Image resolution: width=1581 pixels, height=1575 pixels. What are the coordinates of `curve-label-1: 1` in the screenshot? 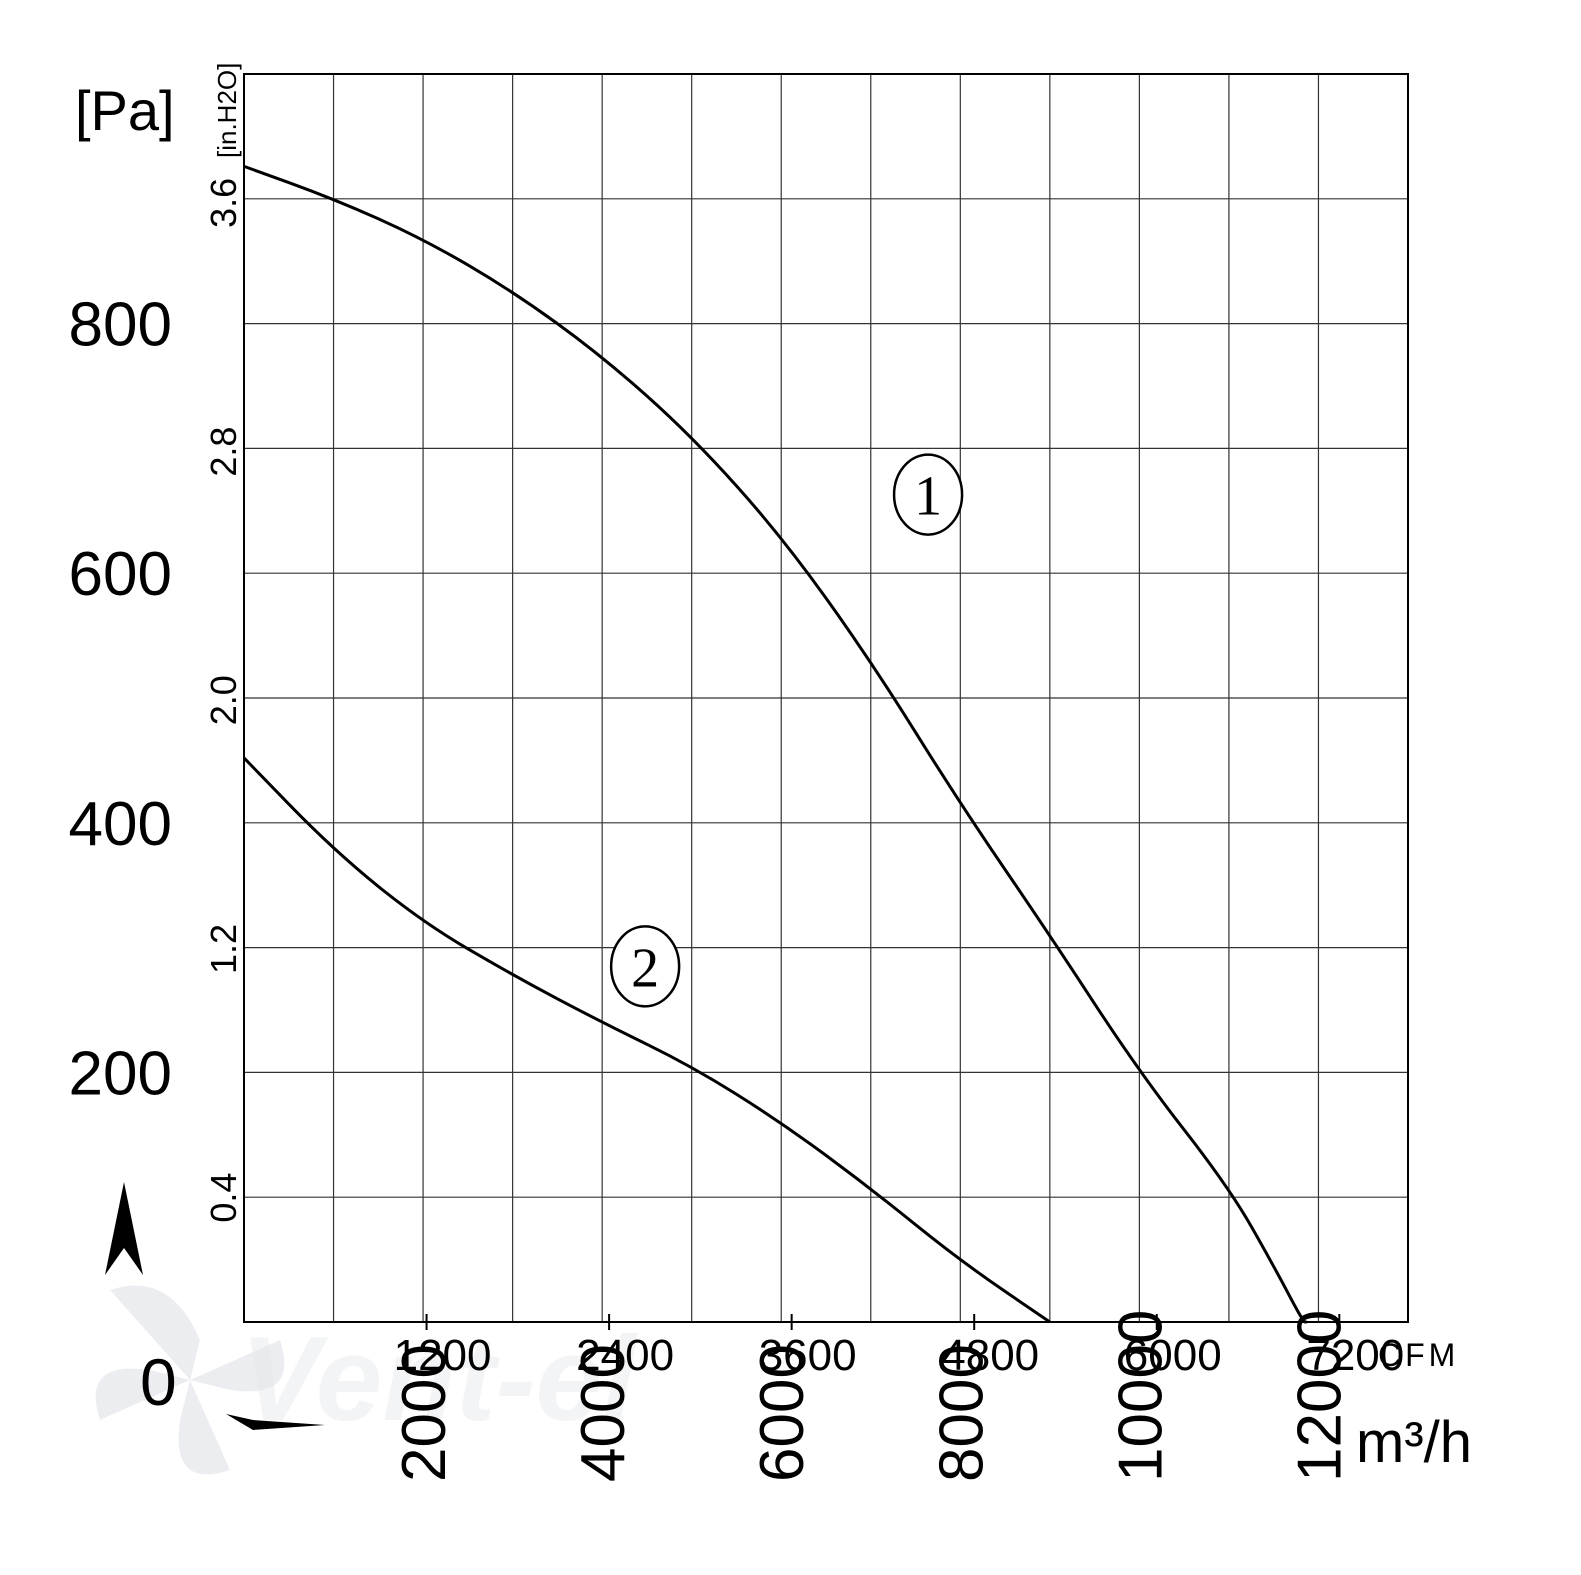 It's located at (928, 497).